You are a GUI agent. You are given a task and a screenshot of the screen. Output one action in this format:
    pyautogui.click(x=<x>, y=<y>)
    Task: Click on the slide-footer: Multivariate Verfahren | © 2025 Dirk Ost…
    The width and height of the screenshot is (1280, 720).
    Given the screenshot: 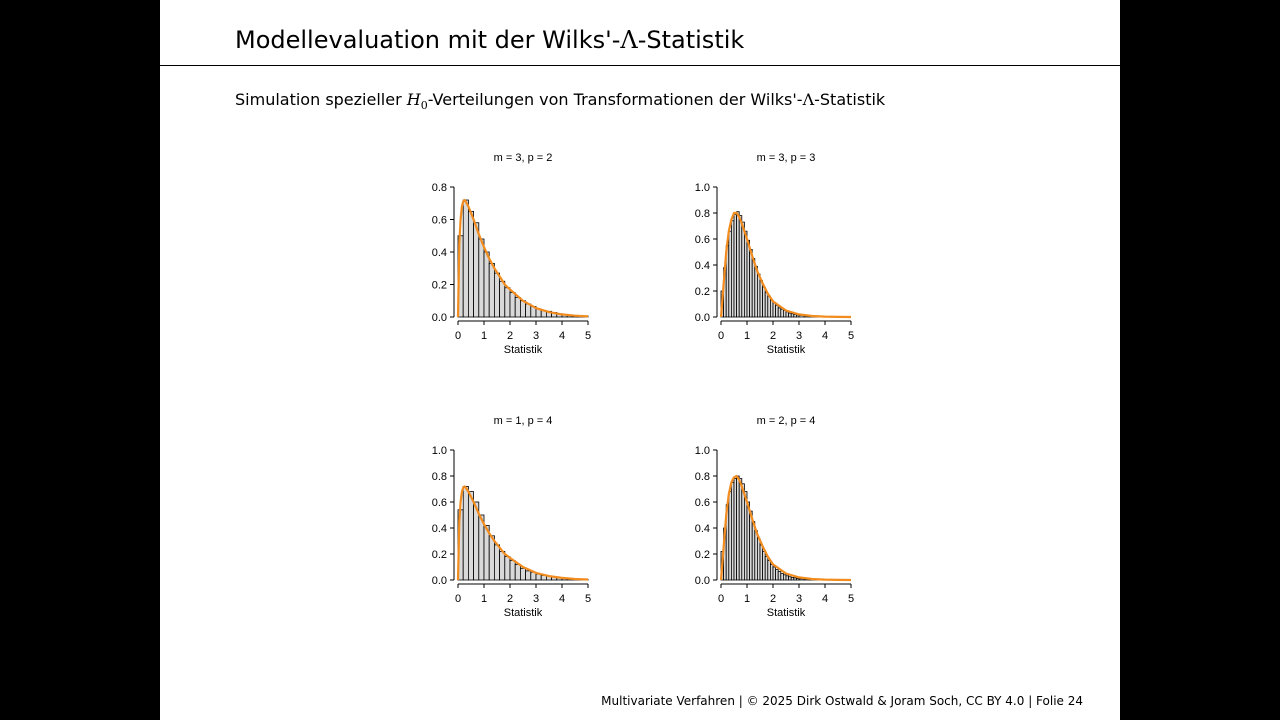 What is the action you would take?
    pyautogui.click(x=842, y=701)
    